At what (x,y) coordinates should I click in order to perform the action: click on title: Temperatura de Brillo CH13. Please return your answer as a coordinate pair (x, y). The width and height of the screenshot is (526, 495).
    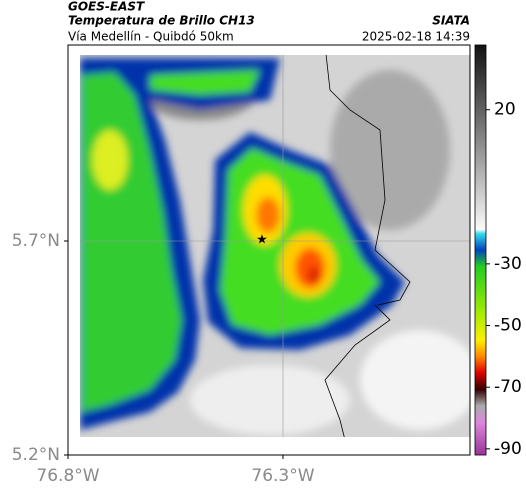
    Looking at the image, I should click on (161, 21).